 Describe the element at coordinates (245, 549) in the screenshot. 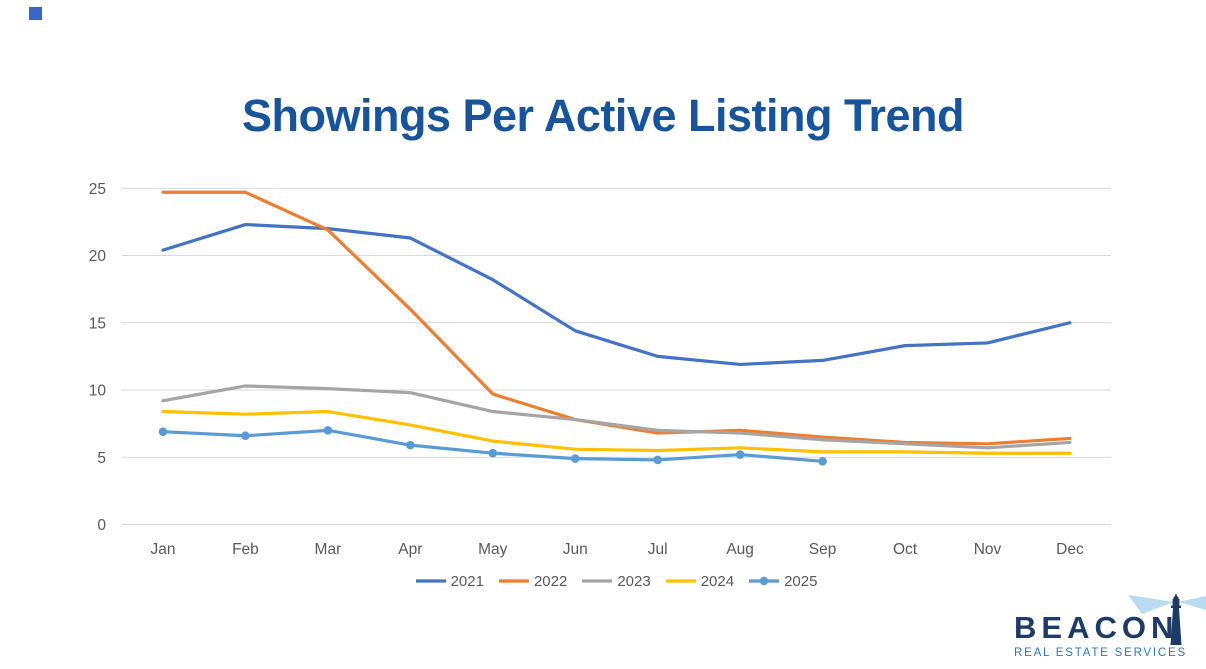

I see `x-axis-tick-label: Feb` at that location.